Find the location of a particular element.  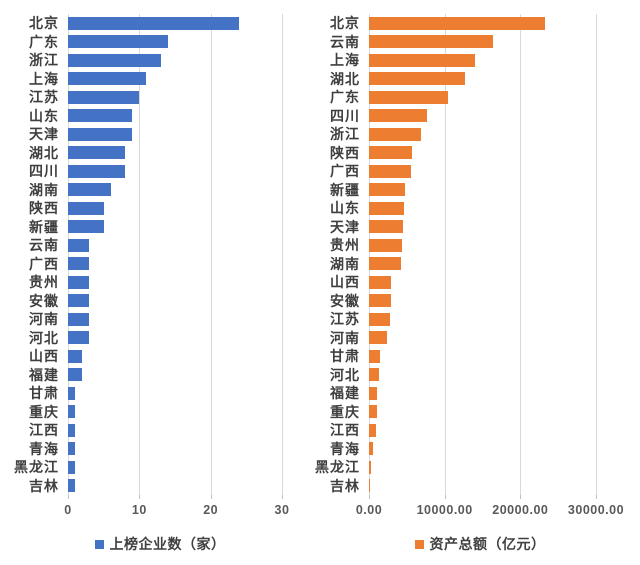

x-axis-tick-label: 30000.00 is located at coordinates (596, 510).